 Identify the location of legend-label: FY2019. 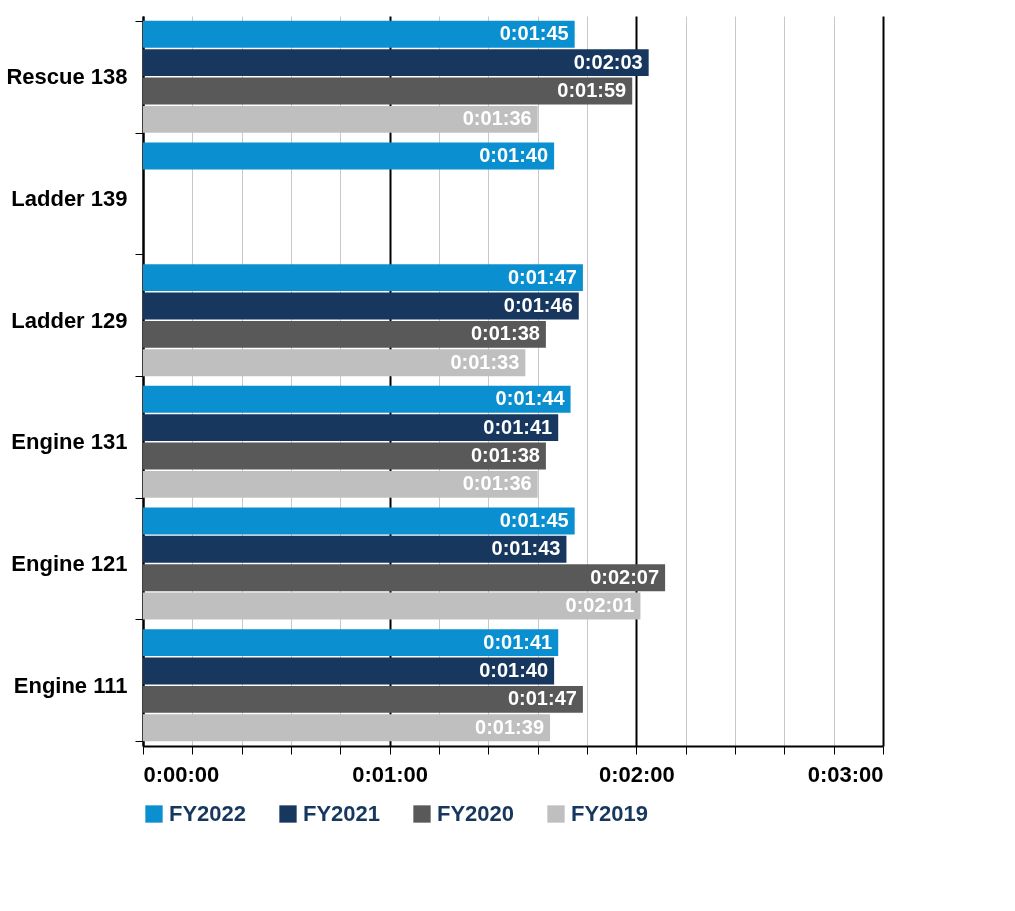
(610, 813).